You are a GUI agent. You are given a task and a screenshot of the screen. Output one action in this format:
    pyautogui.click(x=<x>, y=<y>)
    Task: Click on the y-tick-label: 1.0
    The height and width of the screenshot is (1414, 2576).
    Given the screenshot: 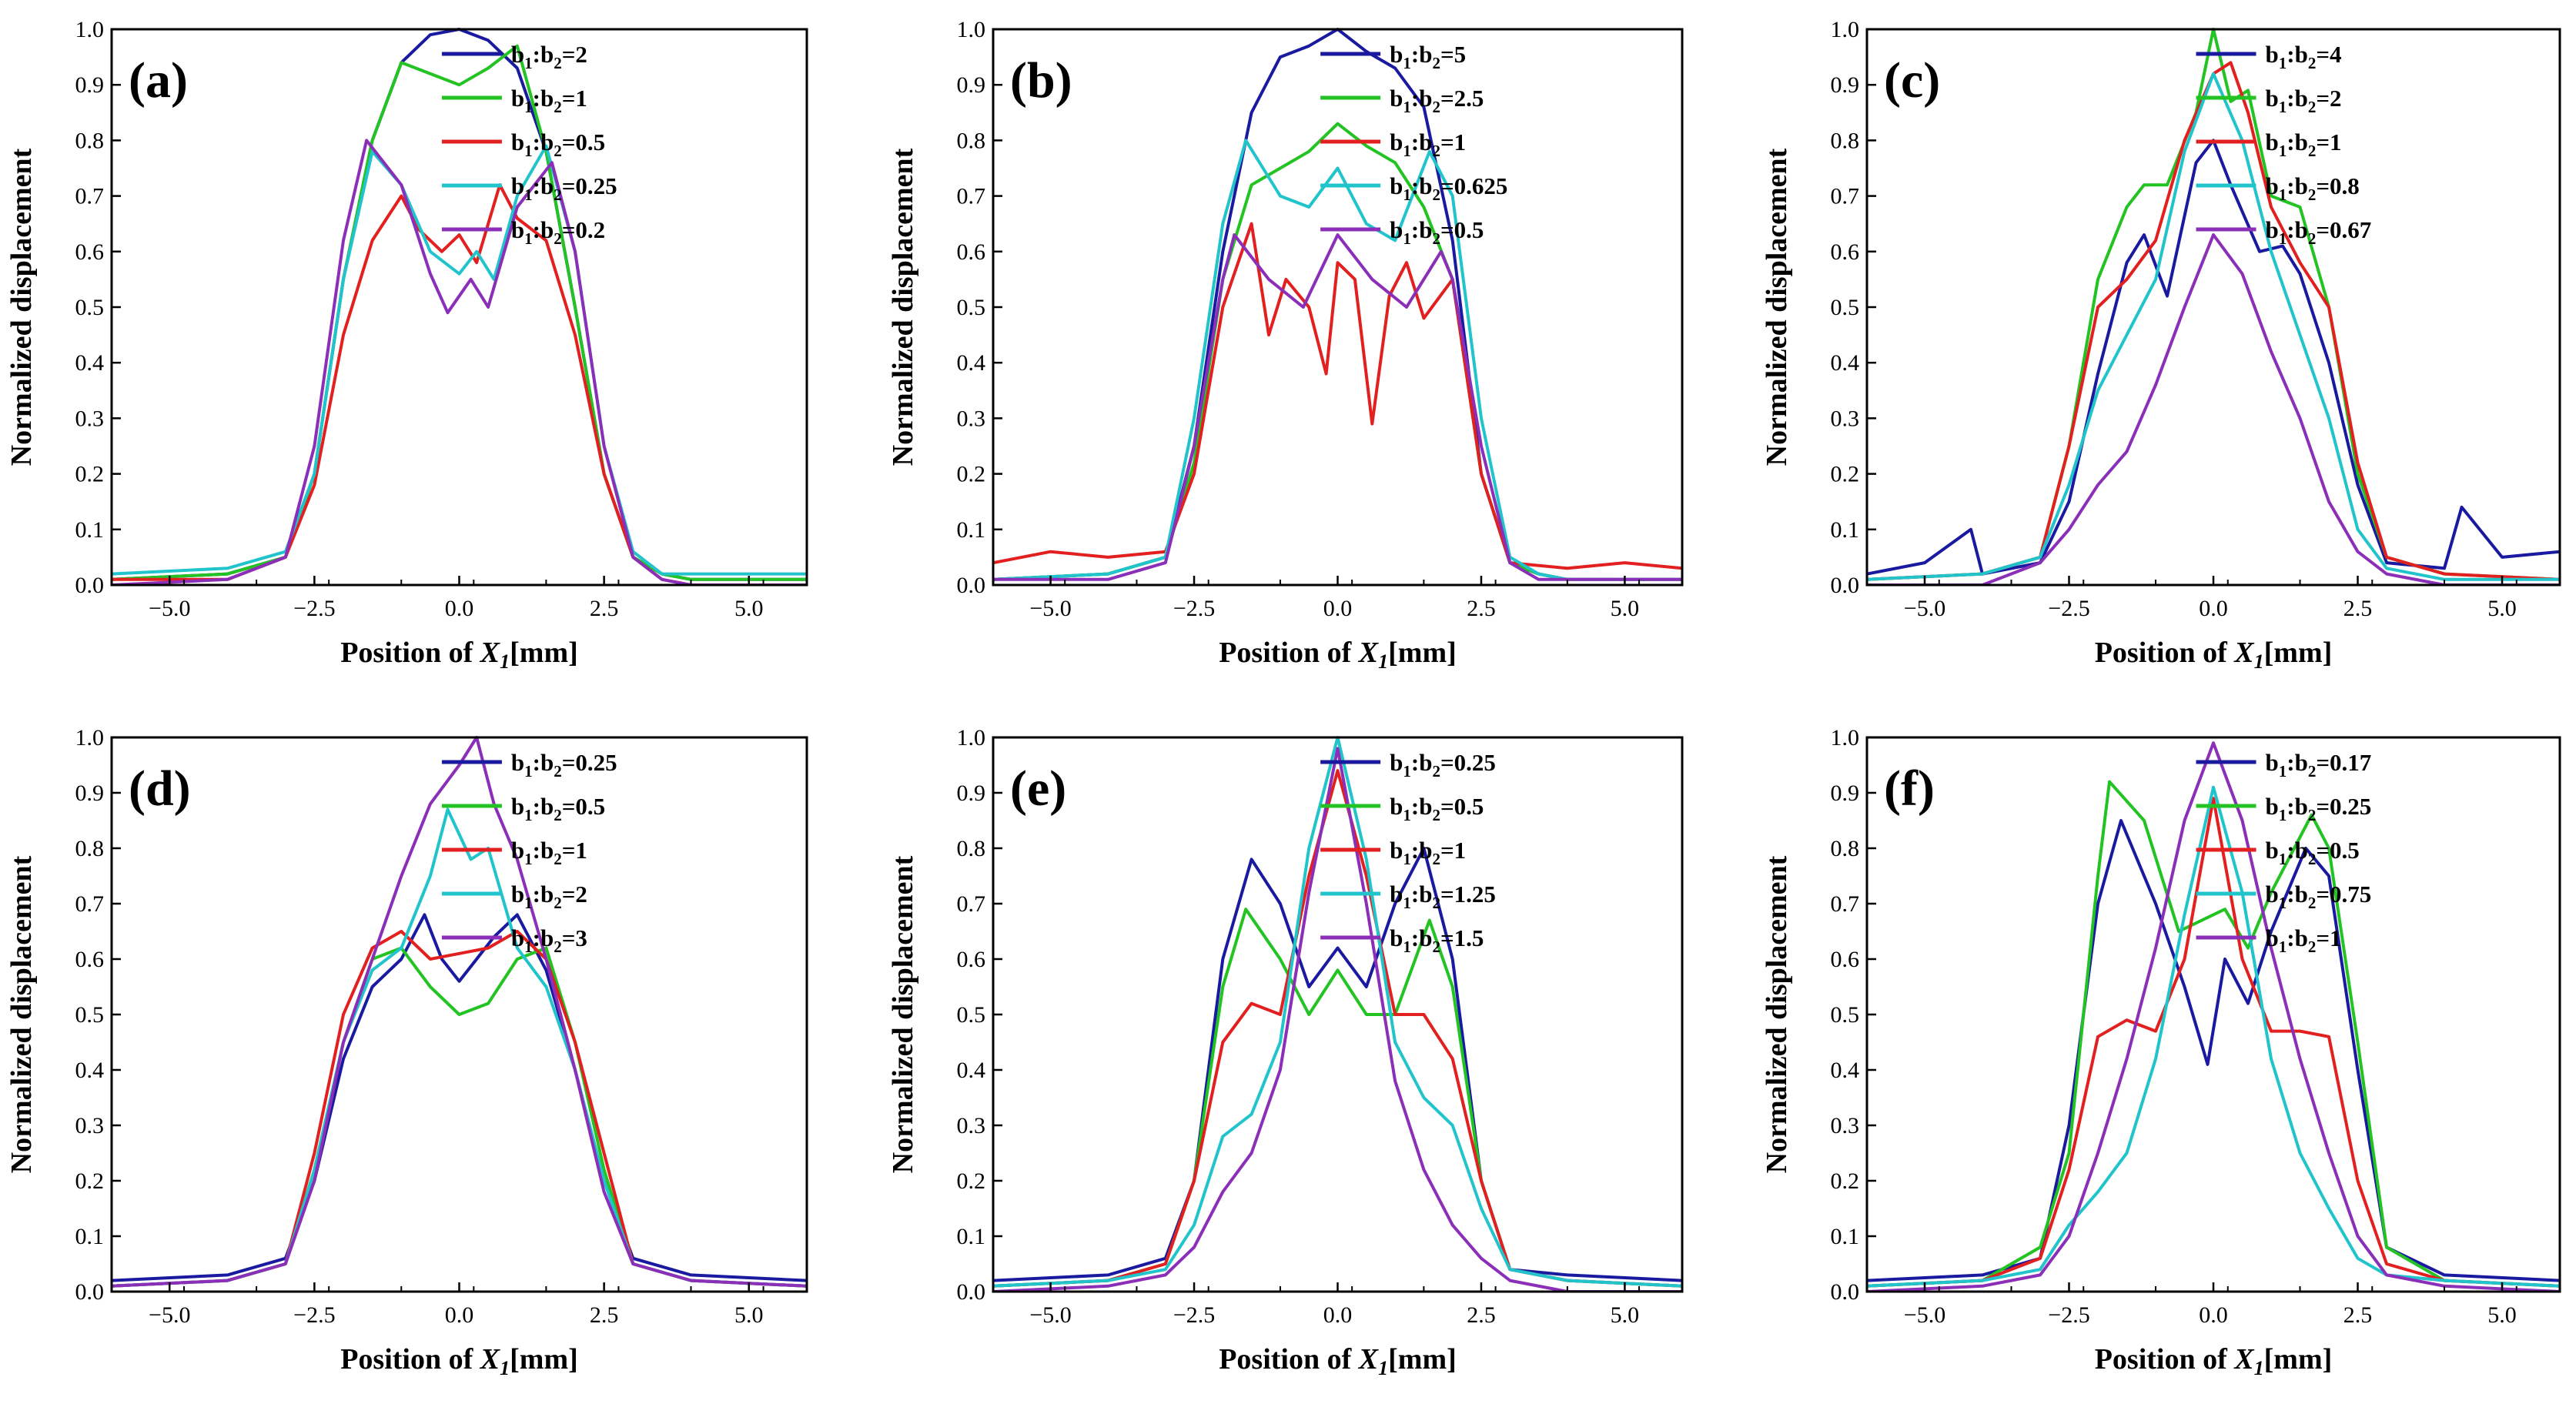 What is the action you would take?
    pyautogui.click(x=90, y=29)
    